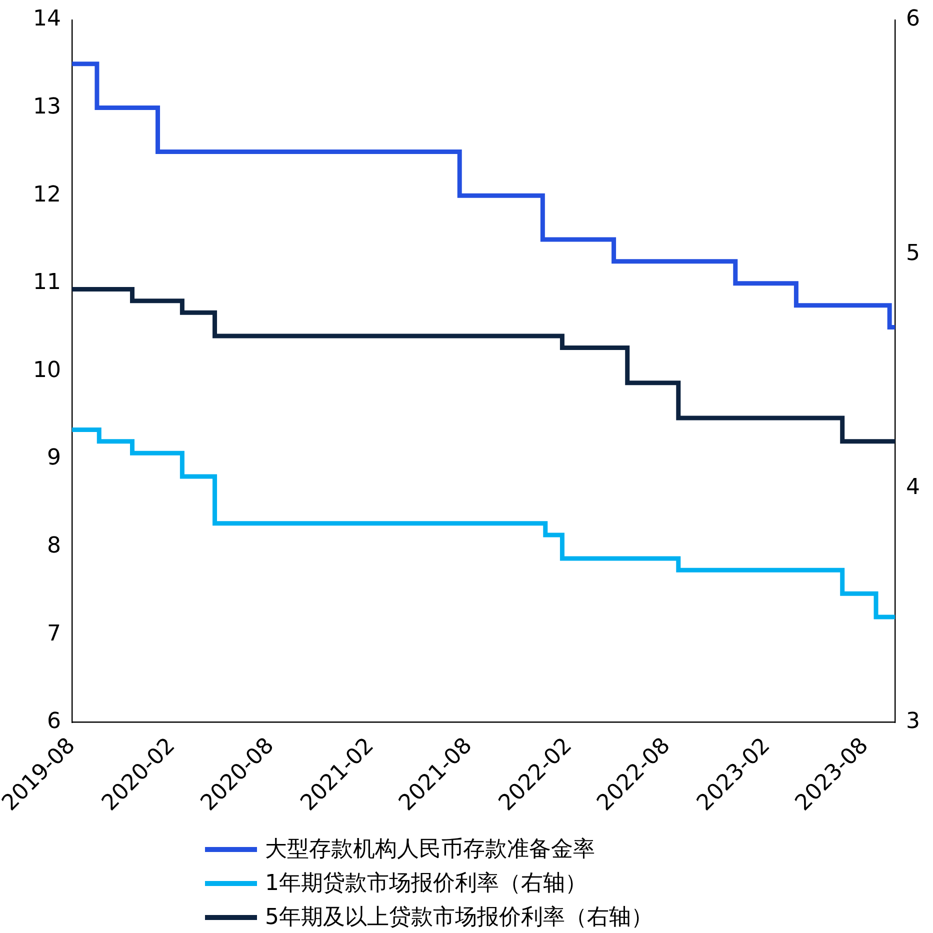 This screenshot has height=933, width=933. What do you see at coordinates (430, 850) in the screenshot?
I see `legend-label: 大型存款机构人民币存款准备金率` at bounding box center [430, 850].